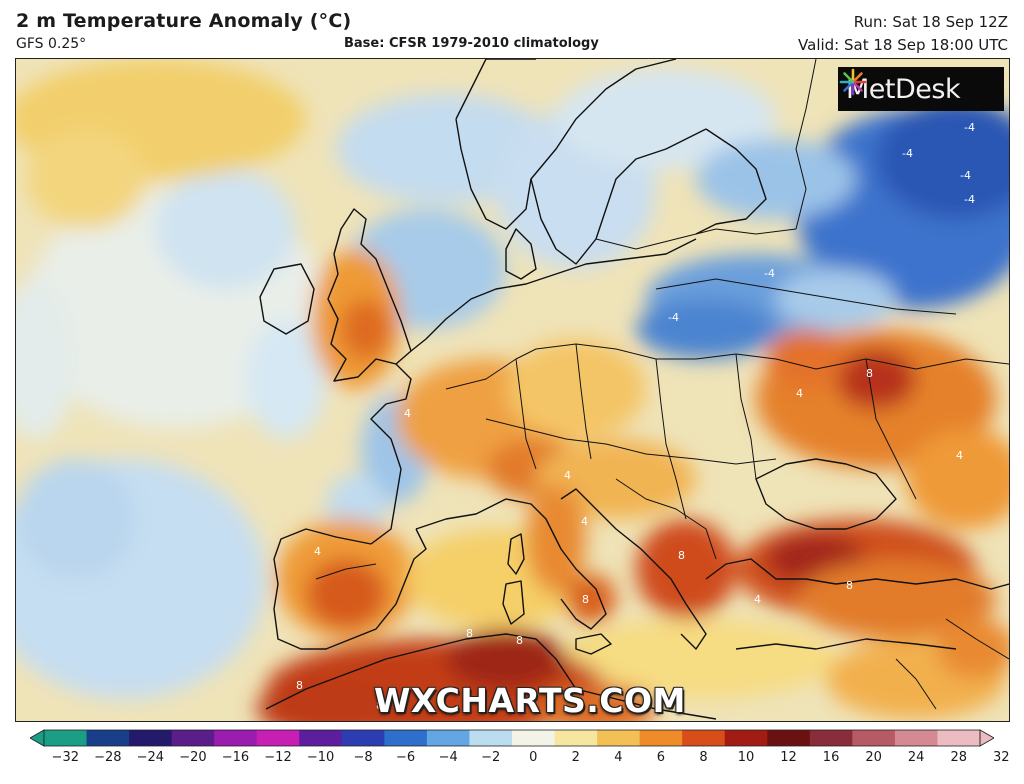 Image resolution: width=1024 pixels, height=784 pixels. Describe the element at coordinates (406, 757) in the screenshot. I see `colorbar-tick-label: −6` at that location.